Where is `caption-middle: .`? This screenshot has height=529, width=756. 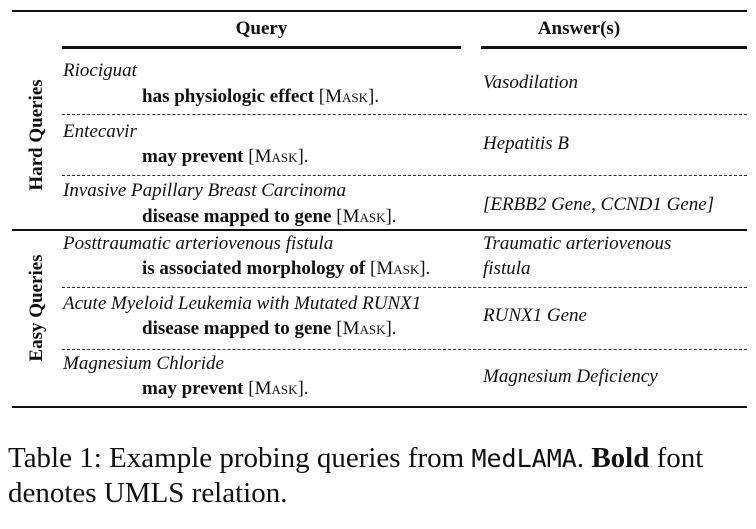
caption-middle: . is located at coordinates (584, 458).